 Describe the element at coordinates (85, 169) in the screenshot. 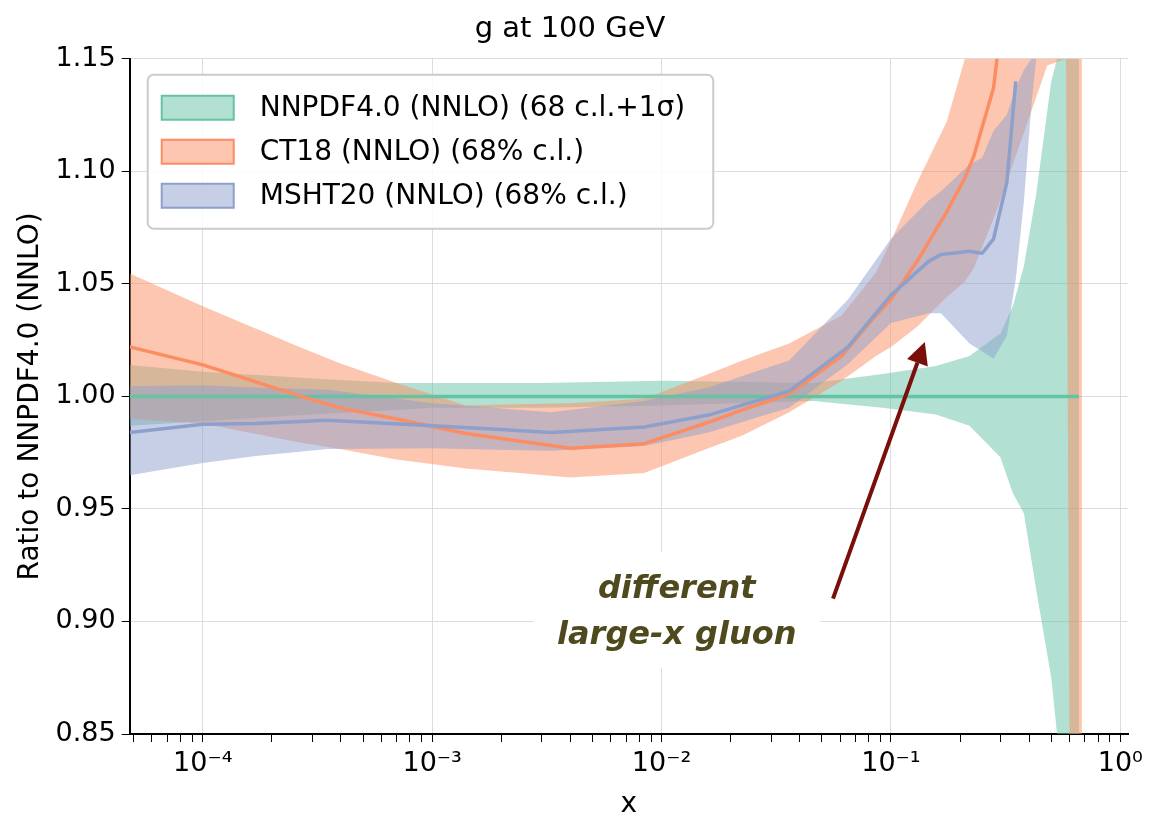

I see `y-tick-label: 1.10` at that location.